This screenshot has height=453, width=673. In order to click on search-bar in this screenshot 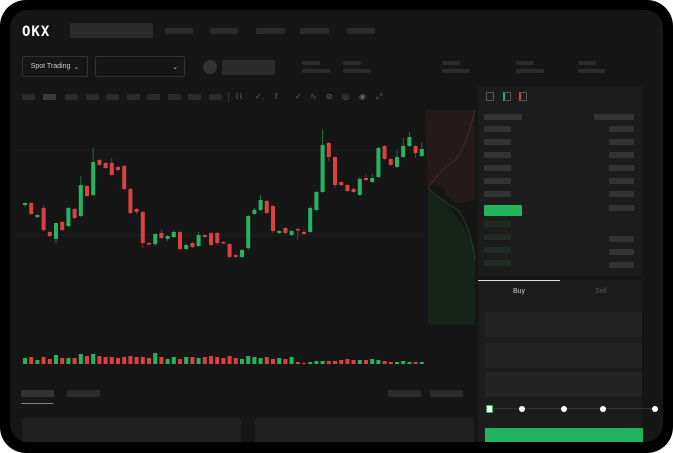, I will do `click(111, 30)`.